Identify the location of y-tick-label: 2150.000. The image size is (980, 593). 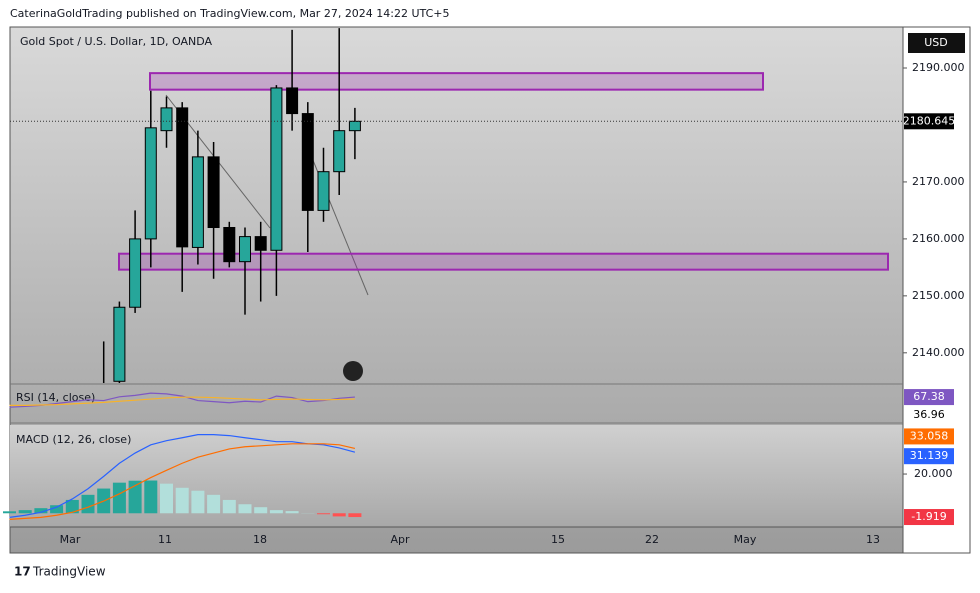
(938, 295).